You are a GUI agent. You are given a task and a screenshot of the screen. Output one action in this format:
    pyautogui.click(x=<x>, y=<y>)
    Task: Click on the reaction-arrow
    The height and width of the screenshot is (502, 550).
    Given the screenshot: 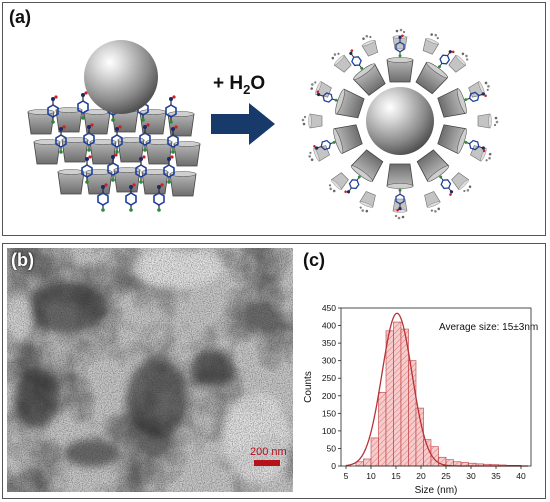 What is the action you would take?
    pyautogui.click(x=243, y=124)
    